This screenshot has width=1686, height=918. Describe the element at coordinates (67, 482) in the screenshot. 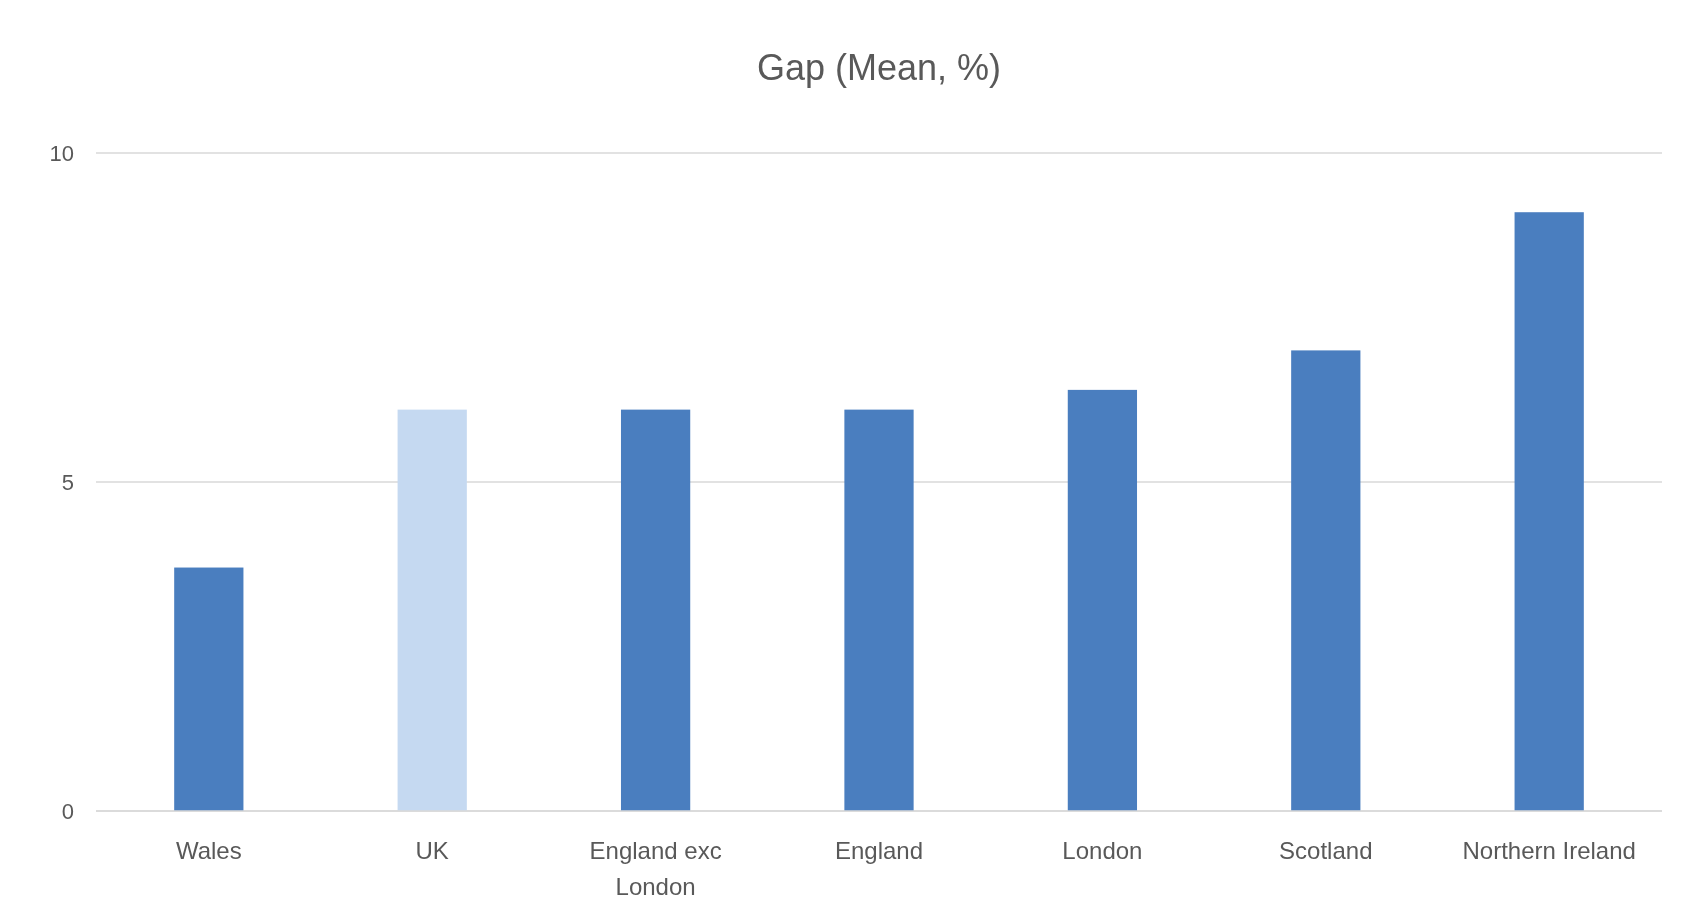

I see `y-tick-label: 5` at that location.